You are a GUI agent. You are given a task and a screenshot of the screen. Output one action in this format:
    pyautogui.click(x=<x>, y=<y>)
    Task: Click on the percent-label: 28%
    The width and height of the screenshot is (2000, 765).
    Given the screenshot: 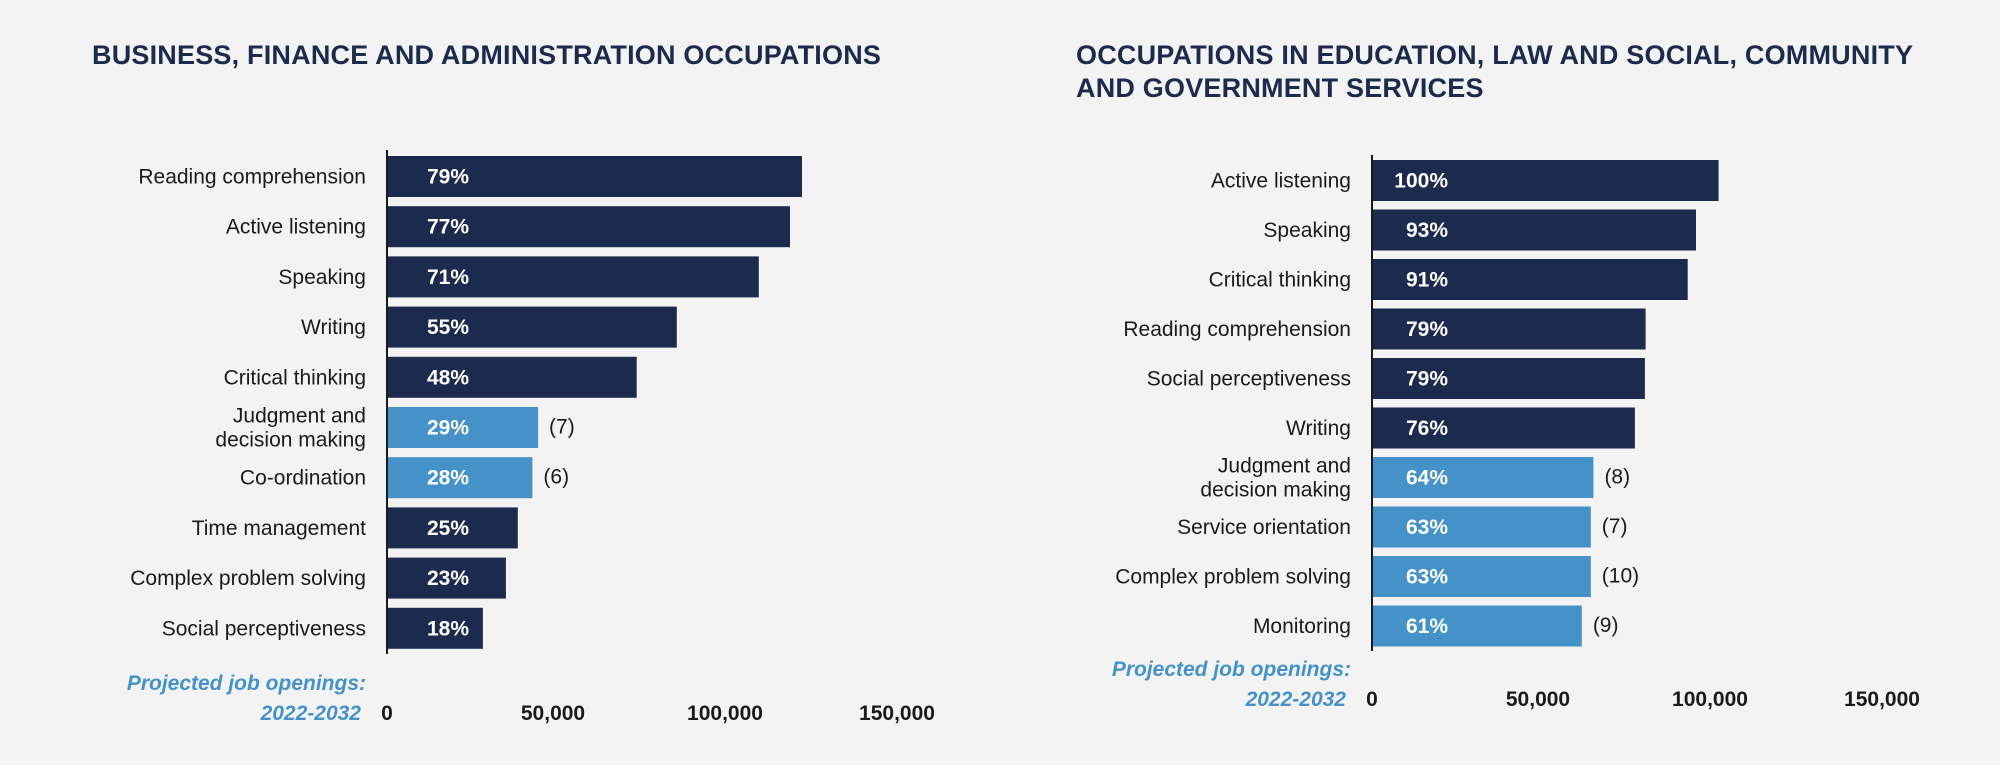 What is the action you would take?
    pyautogui.click(x=448, y=478)
    